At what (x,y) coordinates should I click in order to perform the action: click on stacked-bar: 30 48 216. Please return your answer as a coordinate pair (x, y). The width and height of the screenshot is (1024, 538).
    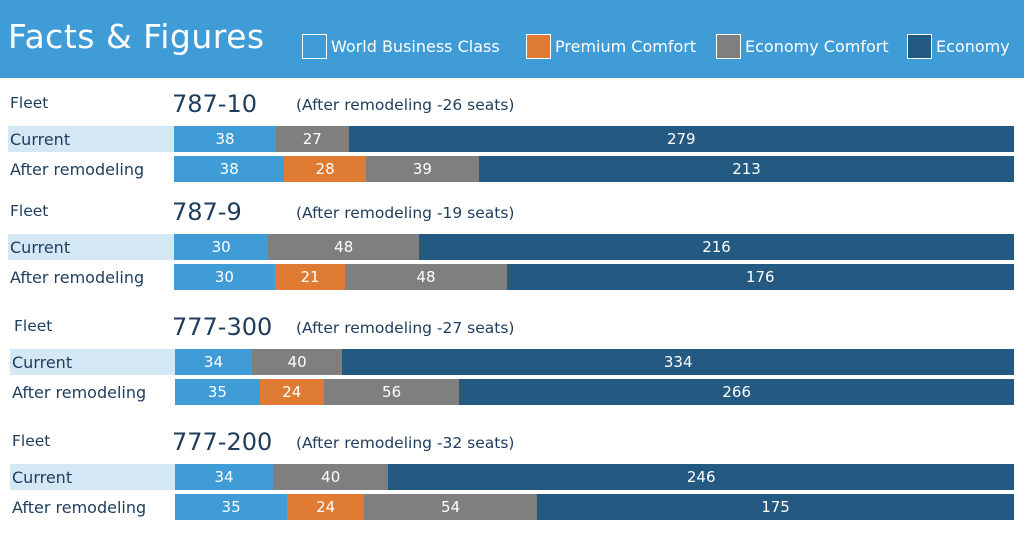
    Looking at the image, I should click on (594, 247).